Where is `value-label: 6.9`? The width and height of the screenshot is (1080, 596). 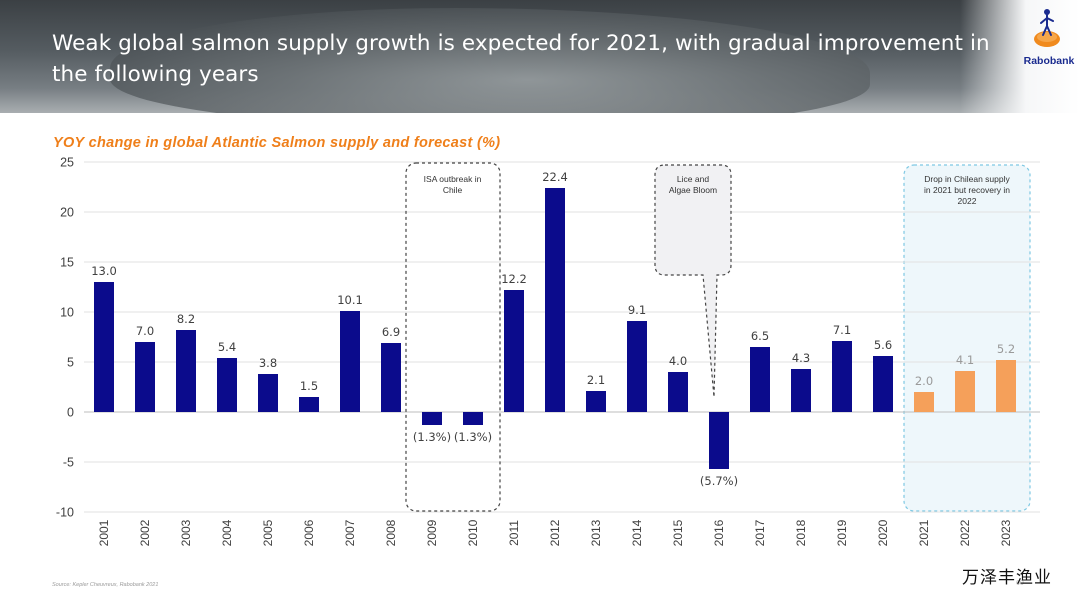 value-label: 6.9 is located at coordinates (391, 332).